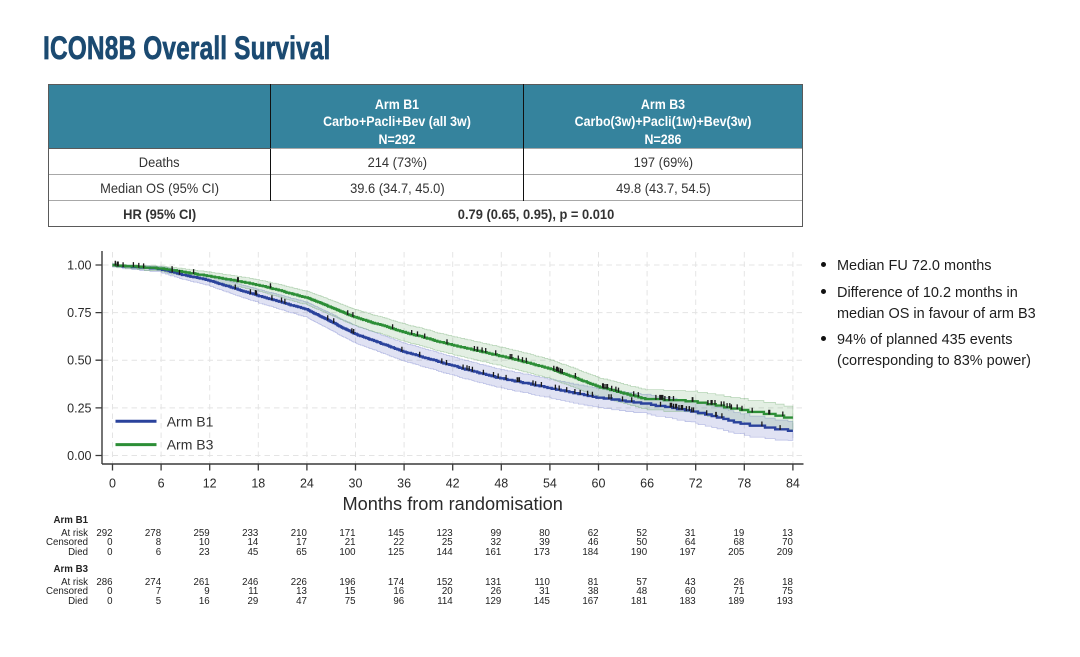 This screenshot has height=657, width=1080. I want to click on svg-text: Arm B3, so click(190, 445).